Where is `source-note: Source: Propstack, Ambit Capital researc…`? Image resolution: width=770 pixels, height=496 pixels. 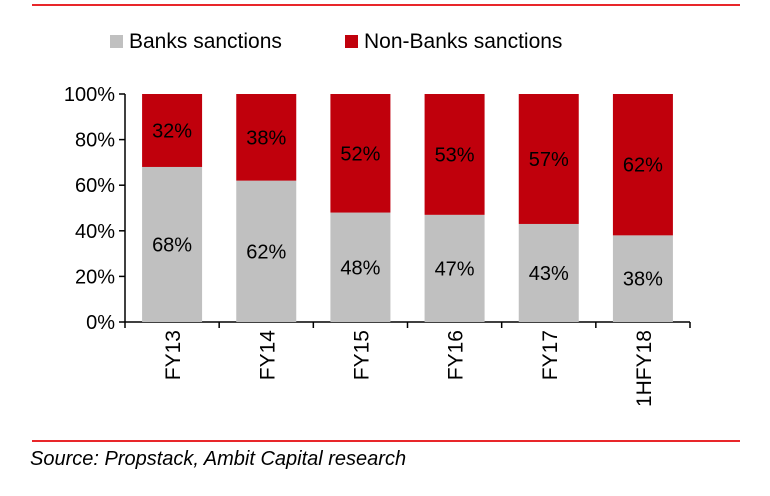
source-note: Source: Propstack, Ambit Capital researc… is located at coordinates (218, 459).